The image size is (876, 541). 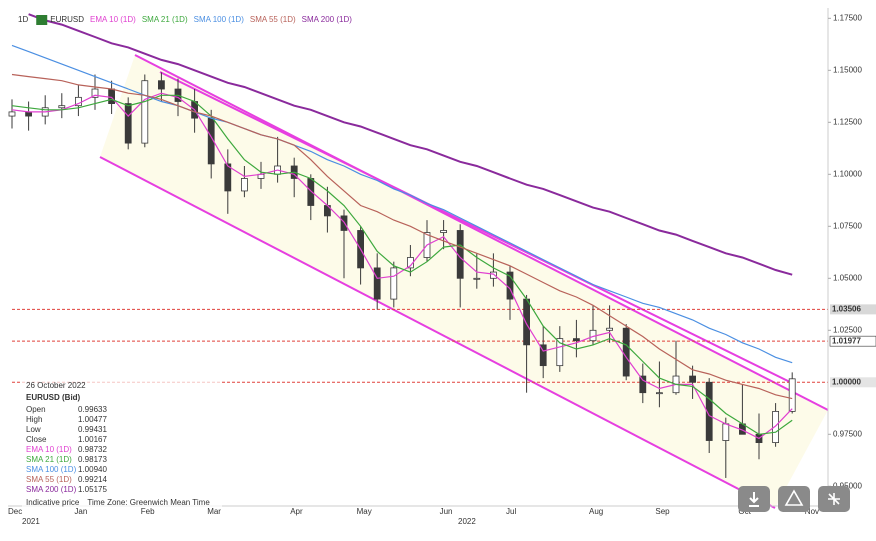 I want to click on y-tick-label: 0.97500, so click(x=847, y=433).